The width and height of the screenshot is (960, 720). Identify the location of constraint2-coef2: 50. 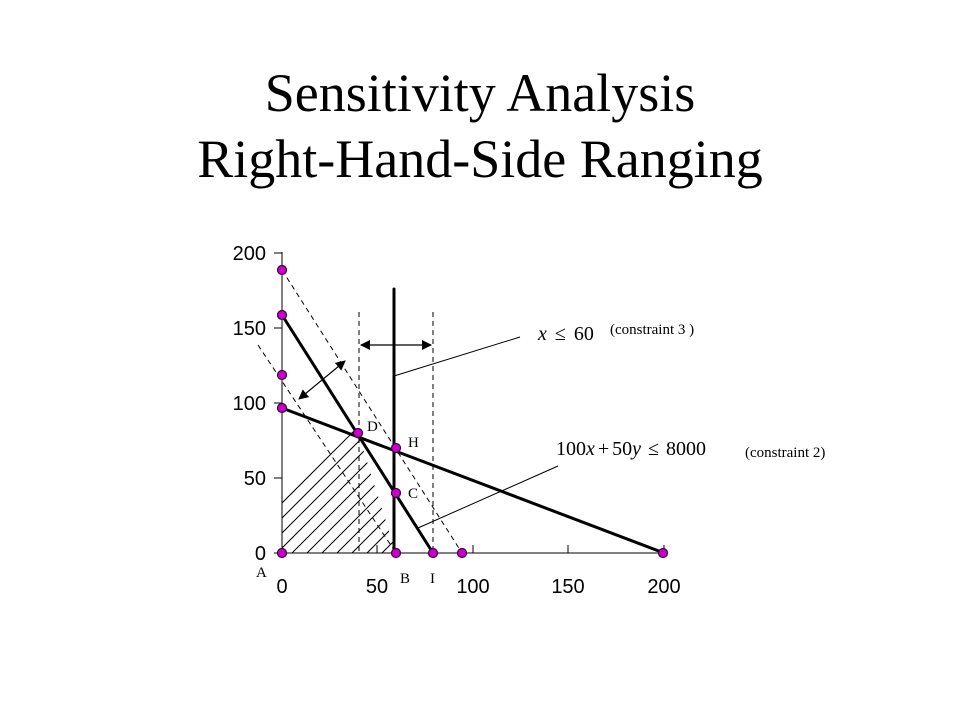
(622, 449).